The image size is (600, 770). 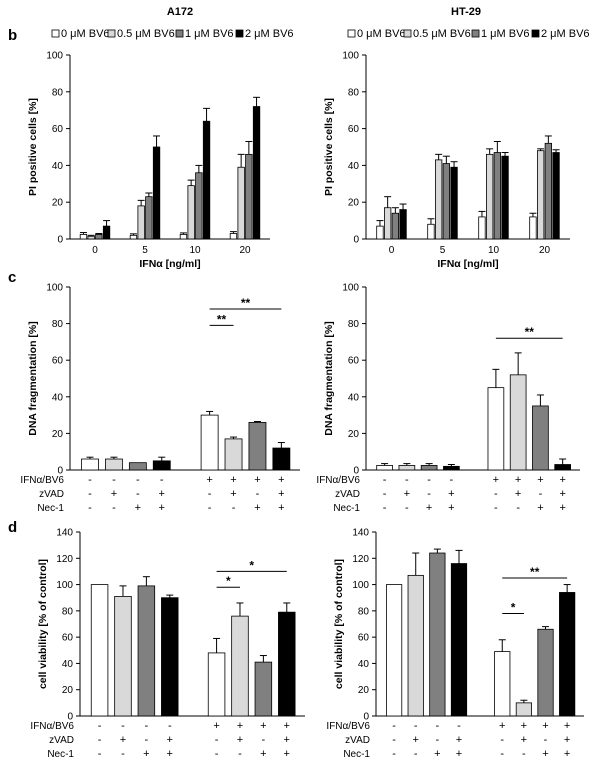 What do you see at coordinates (392, 250) in the screenshot?
I see `x-tick-label: 0` at bounding box center [392, 250].